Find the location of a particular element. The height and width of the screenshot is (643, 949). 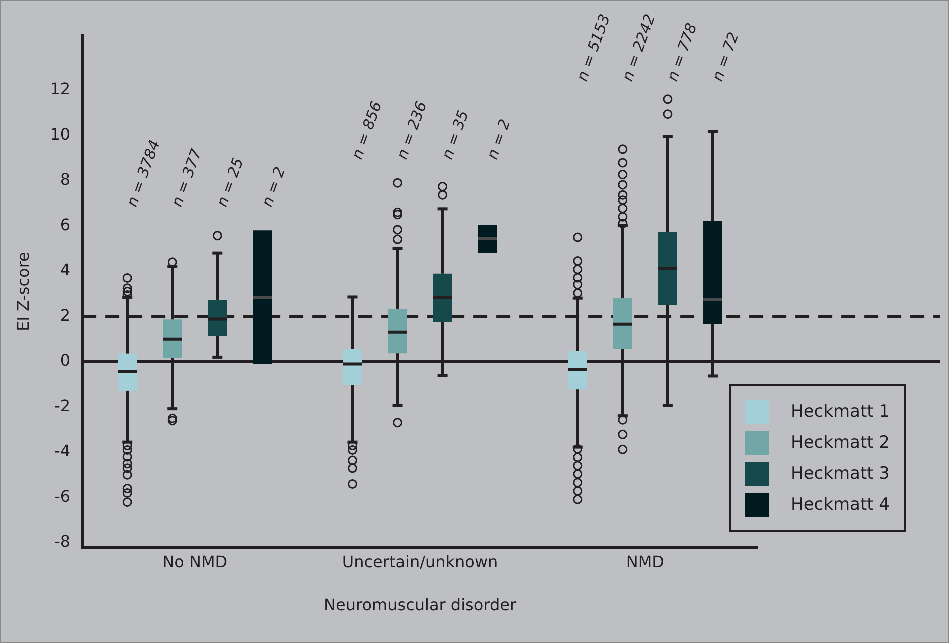

annotation: n = 35 is located at coordinates (455, 135).